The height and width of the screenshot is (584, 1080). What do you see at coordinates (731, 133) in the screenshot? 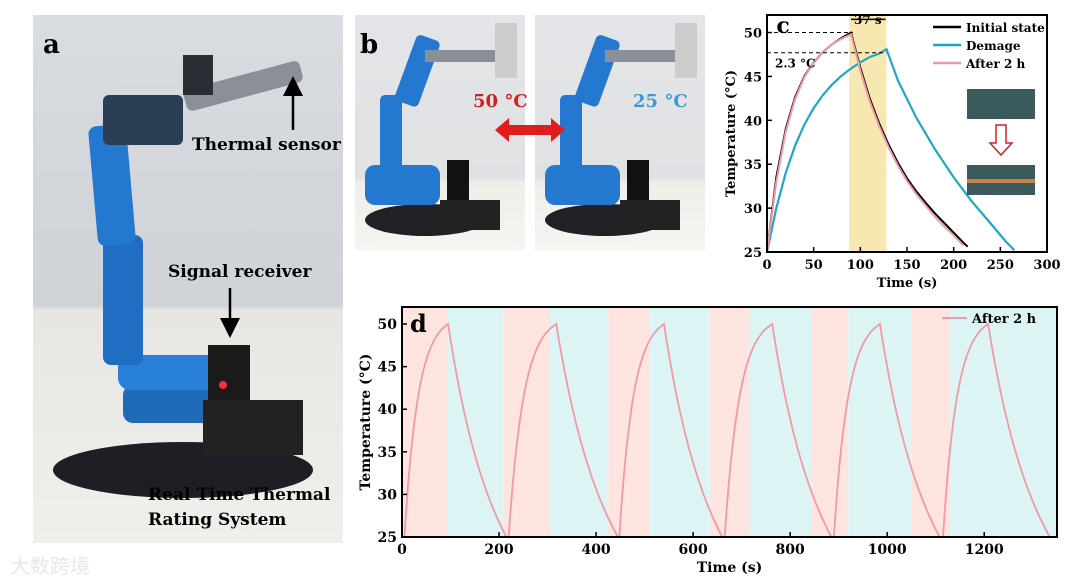
I see `c-y-axis-label: Temperature (°C)` at bounding box center [731, 133].